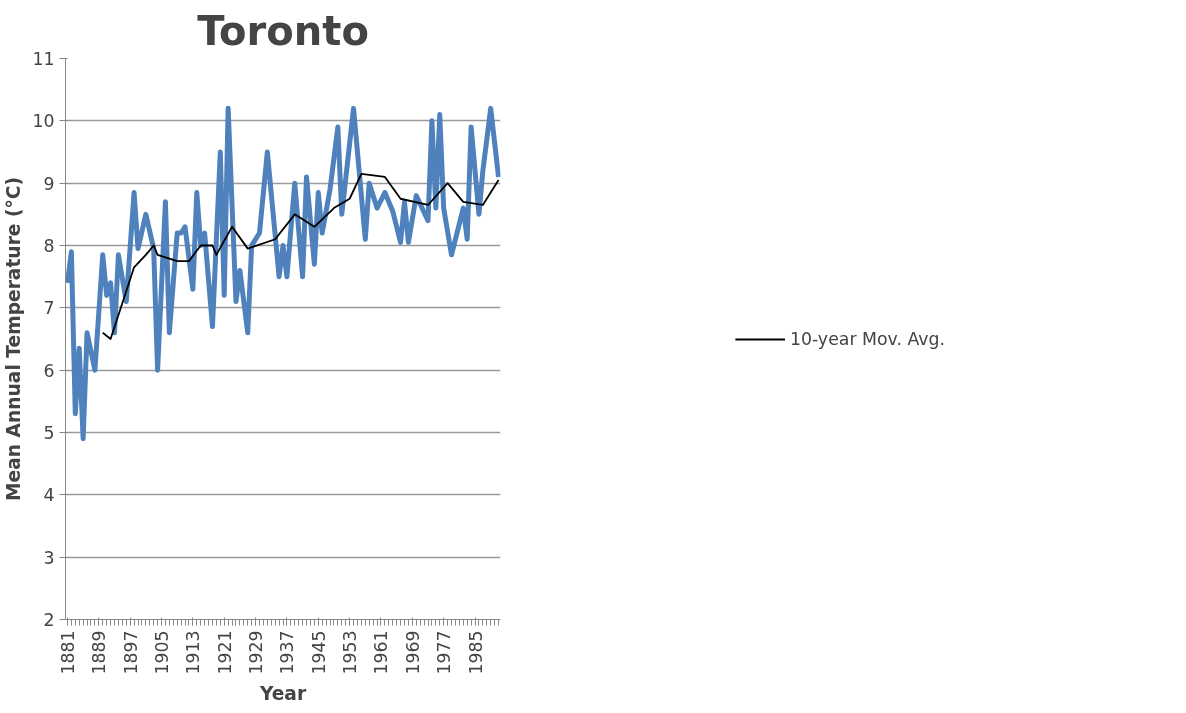 The width and height of the screenshot is (1186, 713). I want to click on x-tick-label: 1913, so click(193, 652).